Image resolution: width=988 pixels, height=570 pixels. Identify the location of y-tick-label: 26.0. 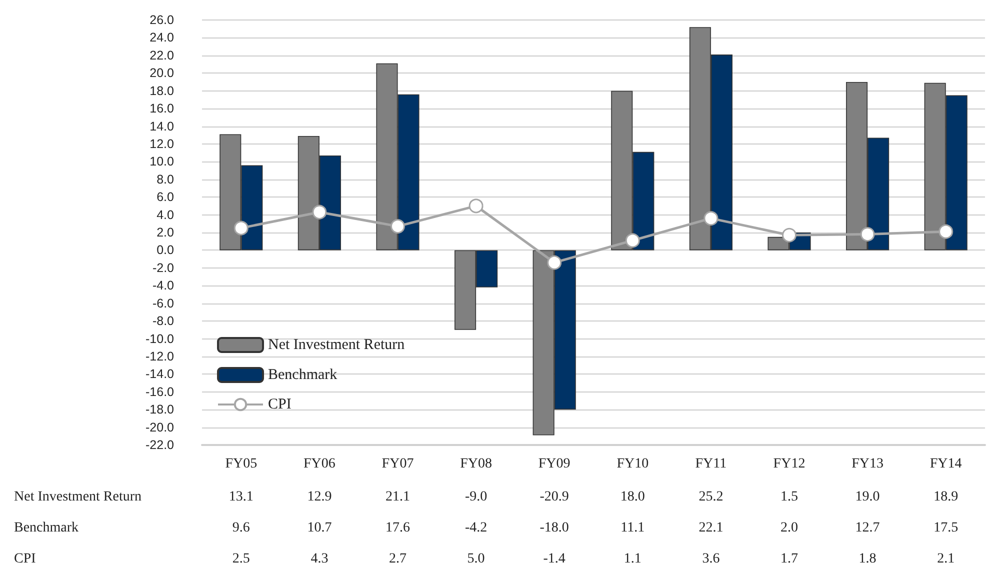
(162, 20).